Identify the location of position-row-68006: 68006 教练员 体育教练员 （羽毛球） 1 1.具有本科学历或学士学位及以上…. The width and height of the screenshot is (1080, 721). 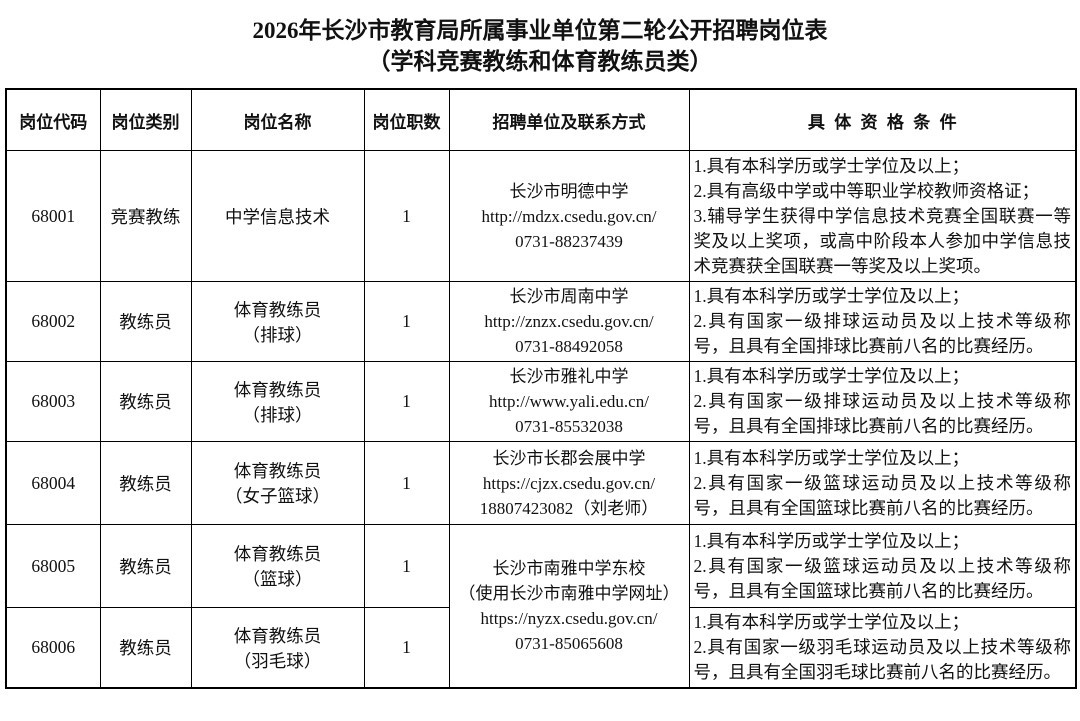
(541, 648).